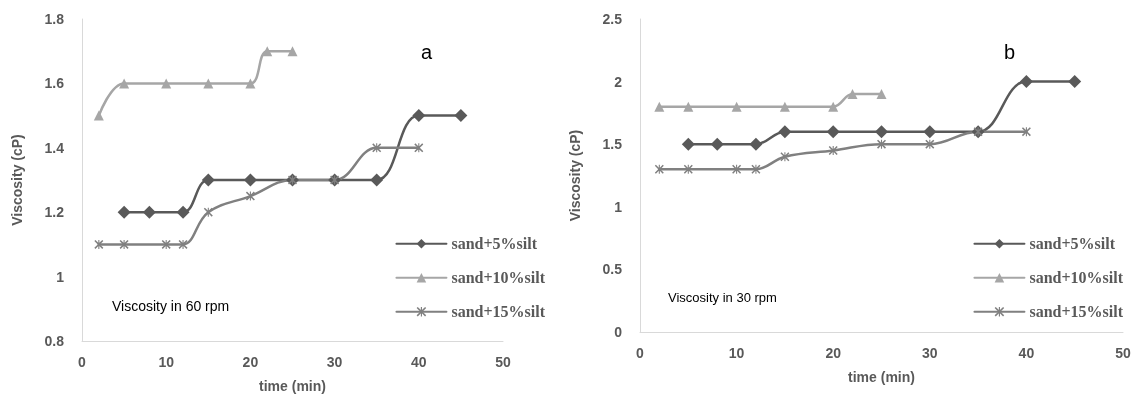 This screenshot has height=412, width=1138. Describe the element at coordinates (54, 341) in the screenshot. I see `y-tick-label: 0.8` at that location.